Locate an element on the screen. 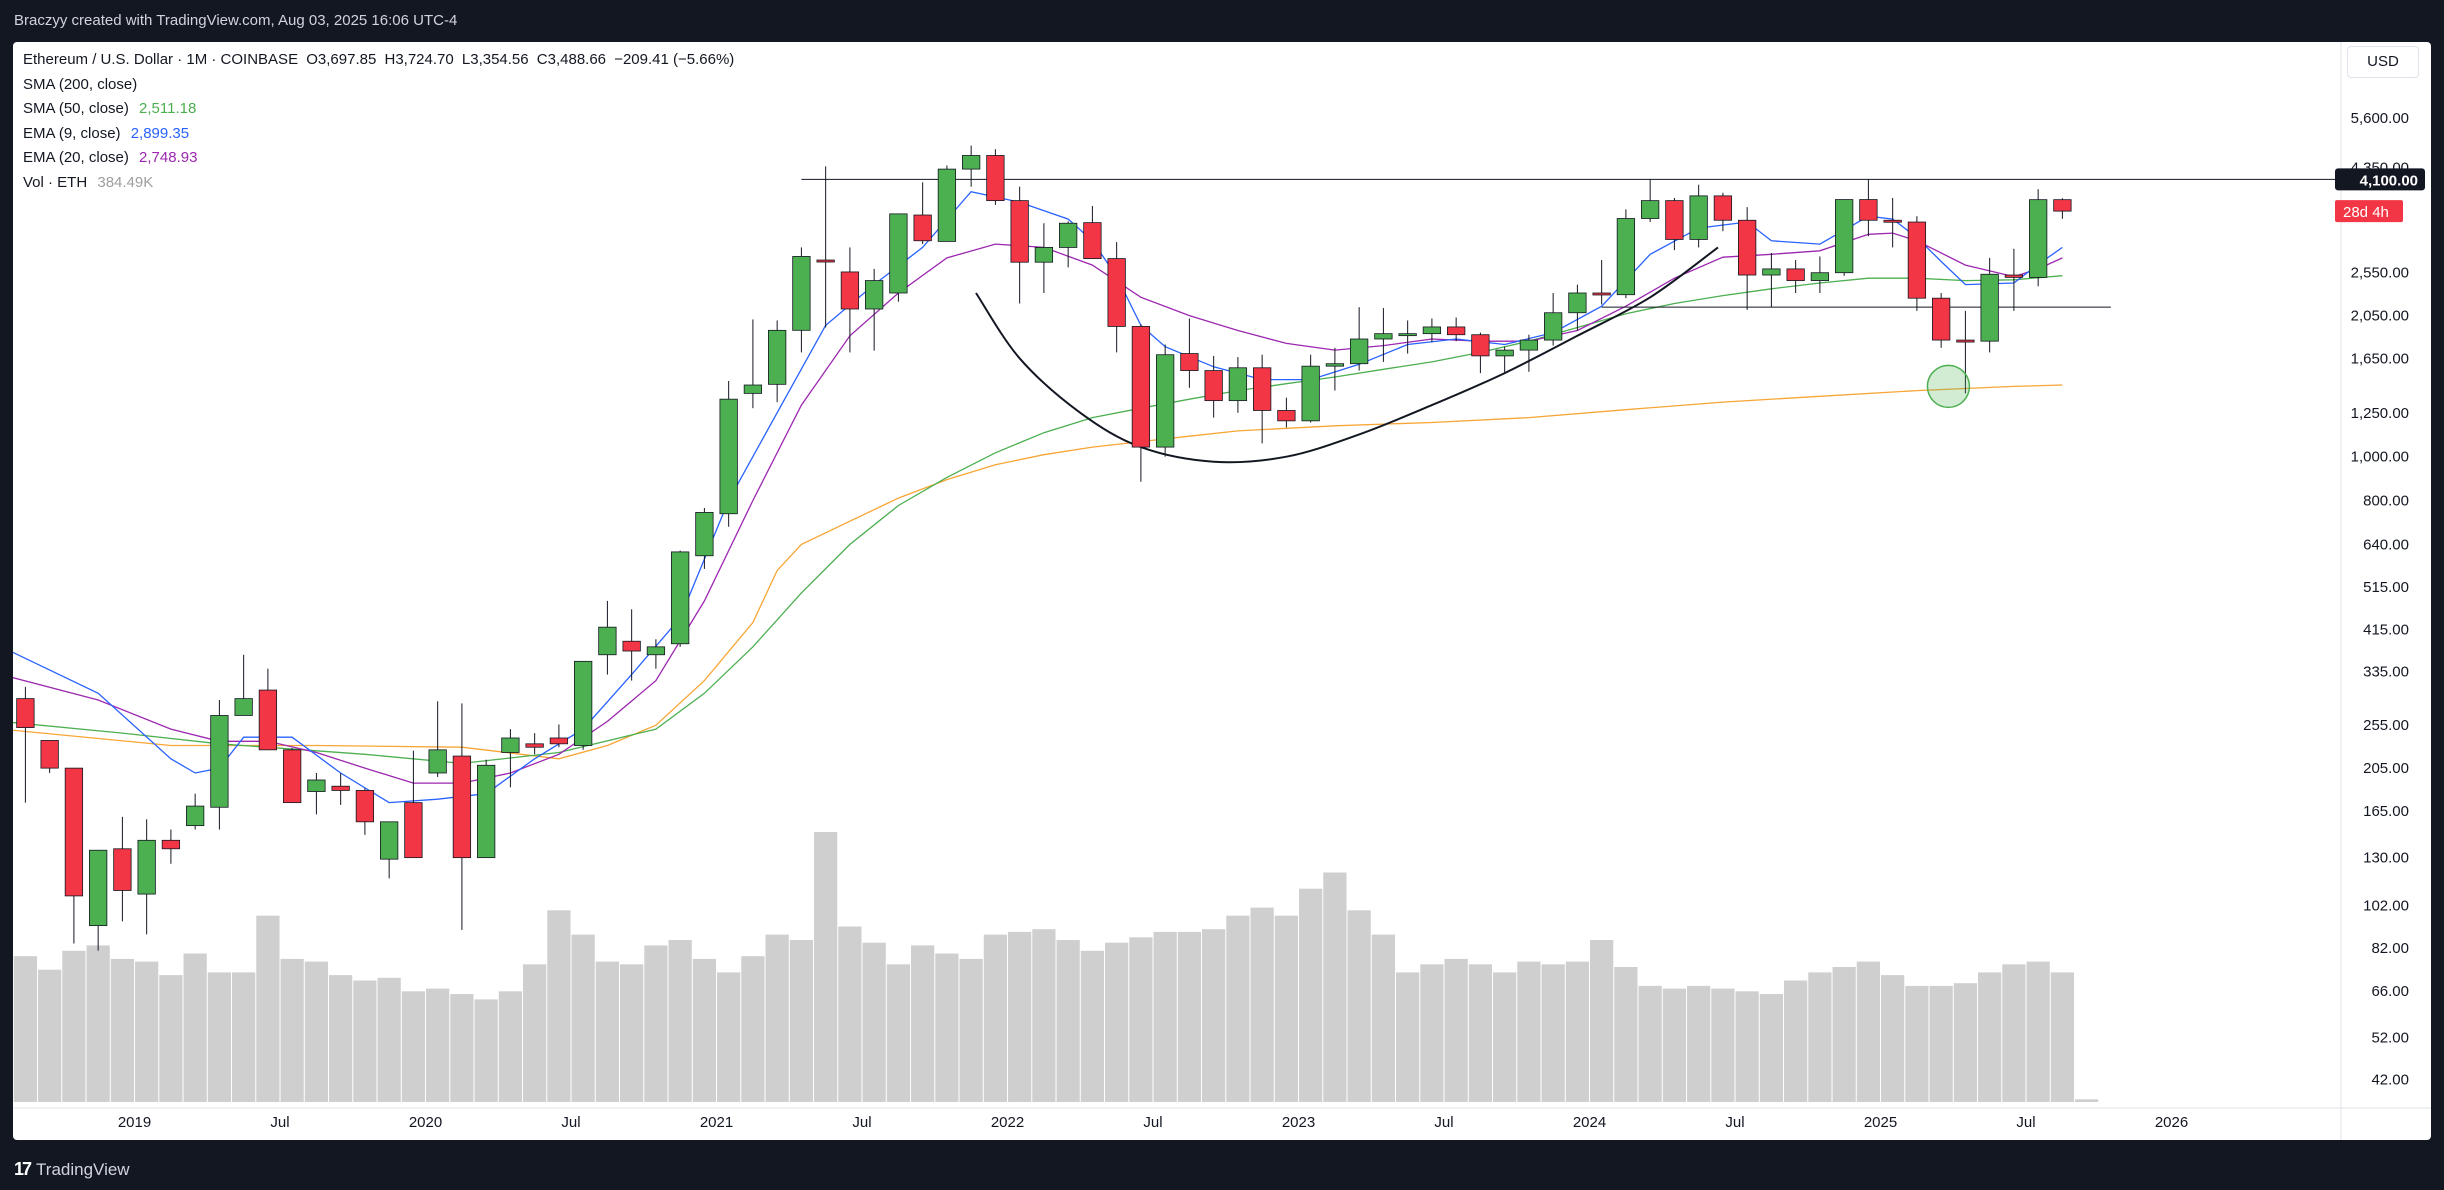 This screenshot has width=2444, height=1190. currency-button: USD is located at coordinates (2383, 62).